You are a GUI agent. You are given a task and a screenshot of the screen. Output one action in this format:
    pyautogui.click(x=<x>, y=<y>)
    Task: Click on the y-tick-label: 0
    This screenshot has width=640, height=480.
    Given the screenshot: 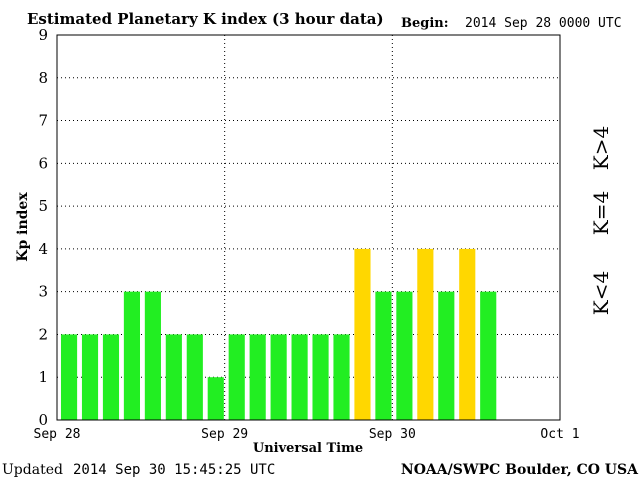 What is the action you would take?
    pyautogui.click(x=43, y=420)
    